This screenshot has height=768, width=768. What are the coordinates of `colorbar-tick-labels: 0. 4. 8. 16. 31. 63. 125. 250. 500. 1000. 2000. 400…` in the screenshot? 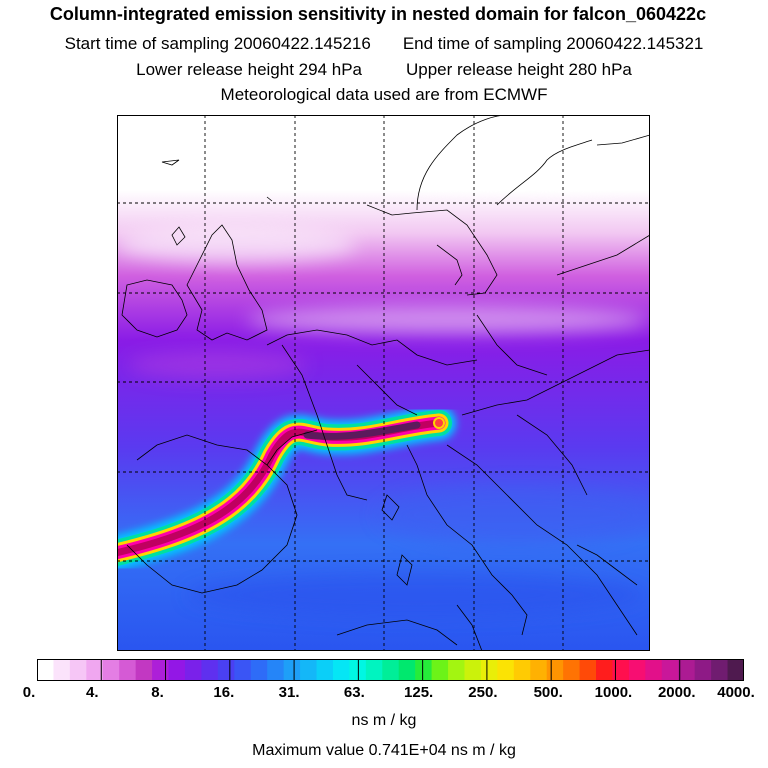 It's located at (384, 694).